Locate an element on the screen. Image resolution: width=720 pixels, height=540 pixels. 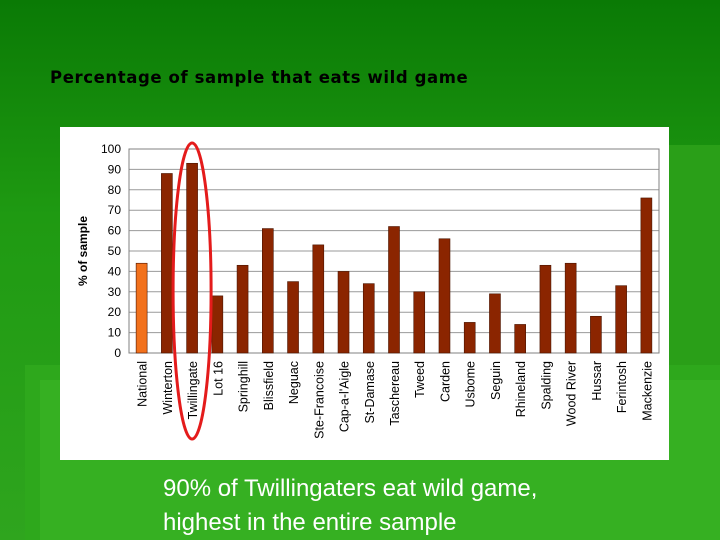
y-tick-label: 50 is located at coordinates (115, 251).